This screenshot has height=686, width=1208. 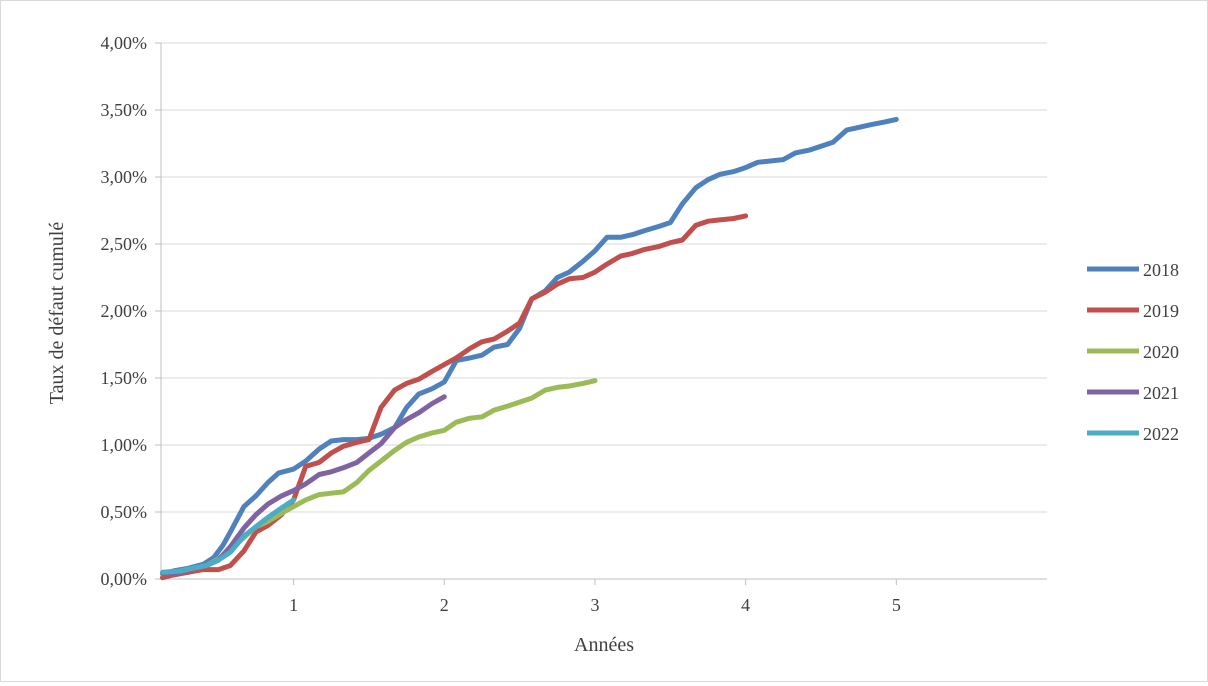 What do you see at coordinates (604, 645) in the screenshot?
I see `x-axis-label: Années` at bounding box center [604, 645].